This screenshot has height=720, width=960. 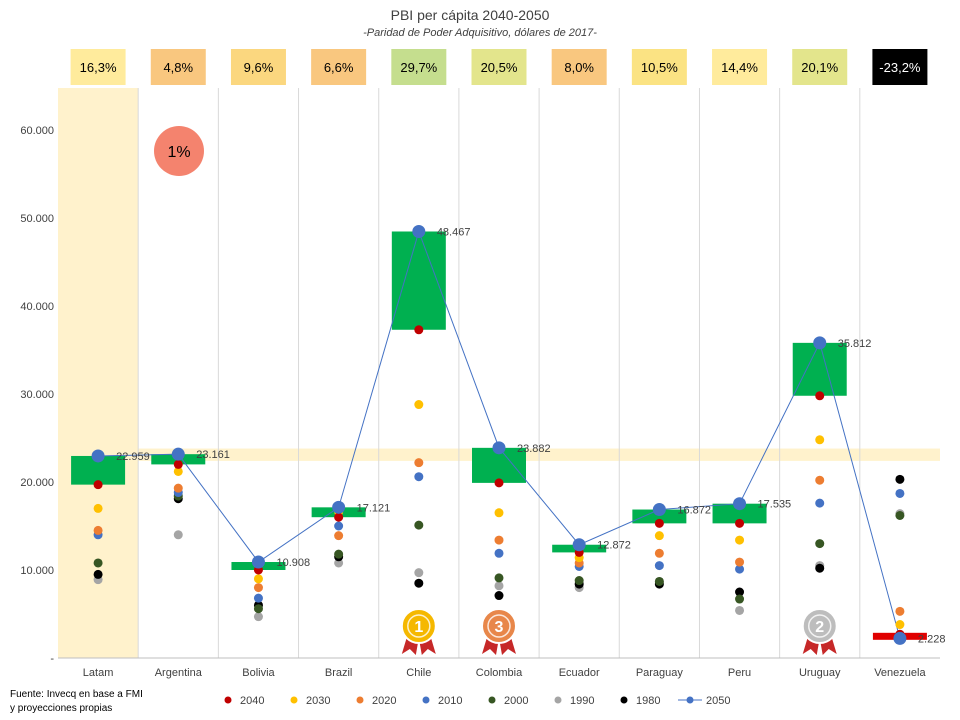 What do you see at coordinates (659, 553) in the screenshot?
I see `point-2020-paraguay` at bounding box center [659, 553].